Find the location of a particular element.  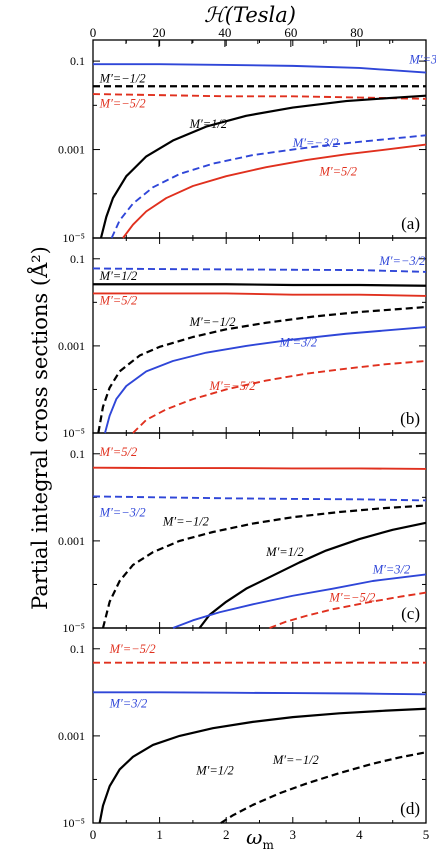

panel-1-y-tick-label: 10⁻⁵ is located at coordinates (73, 238).